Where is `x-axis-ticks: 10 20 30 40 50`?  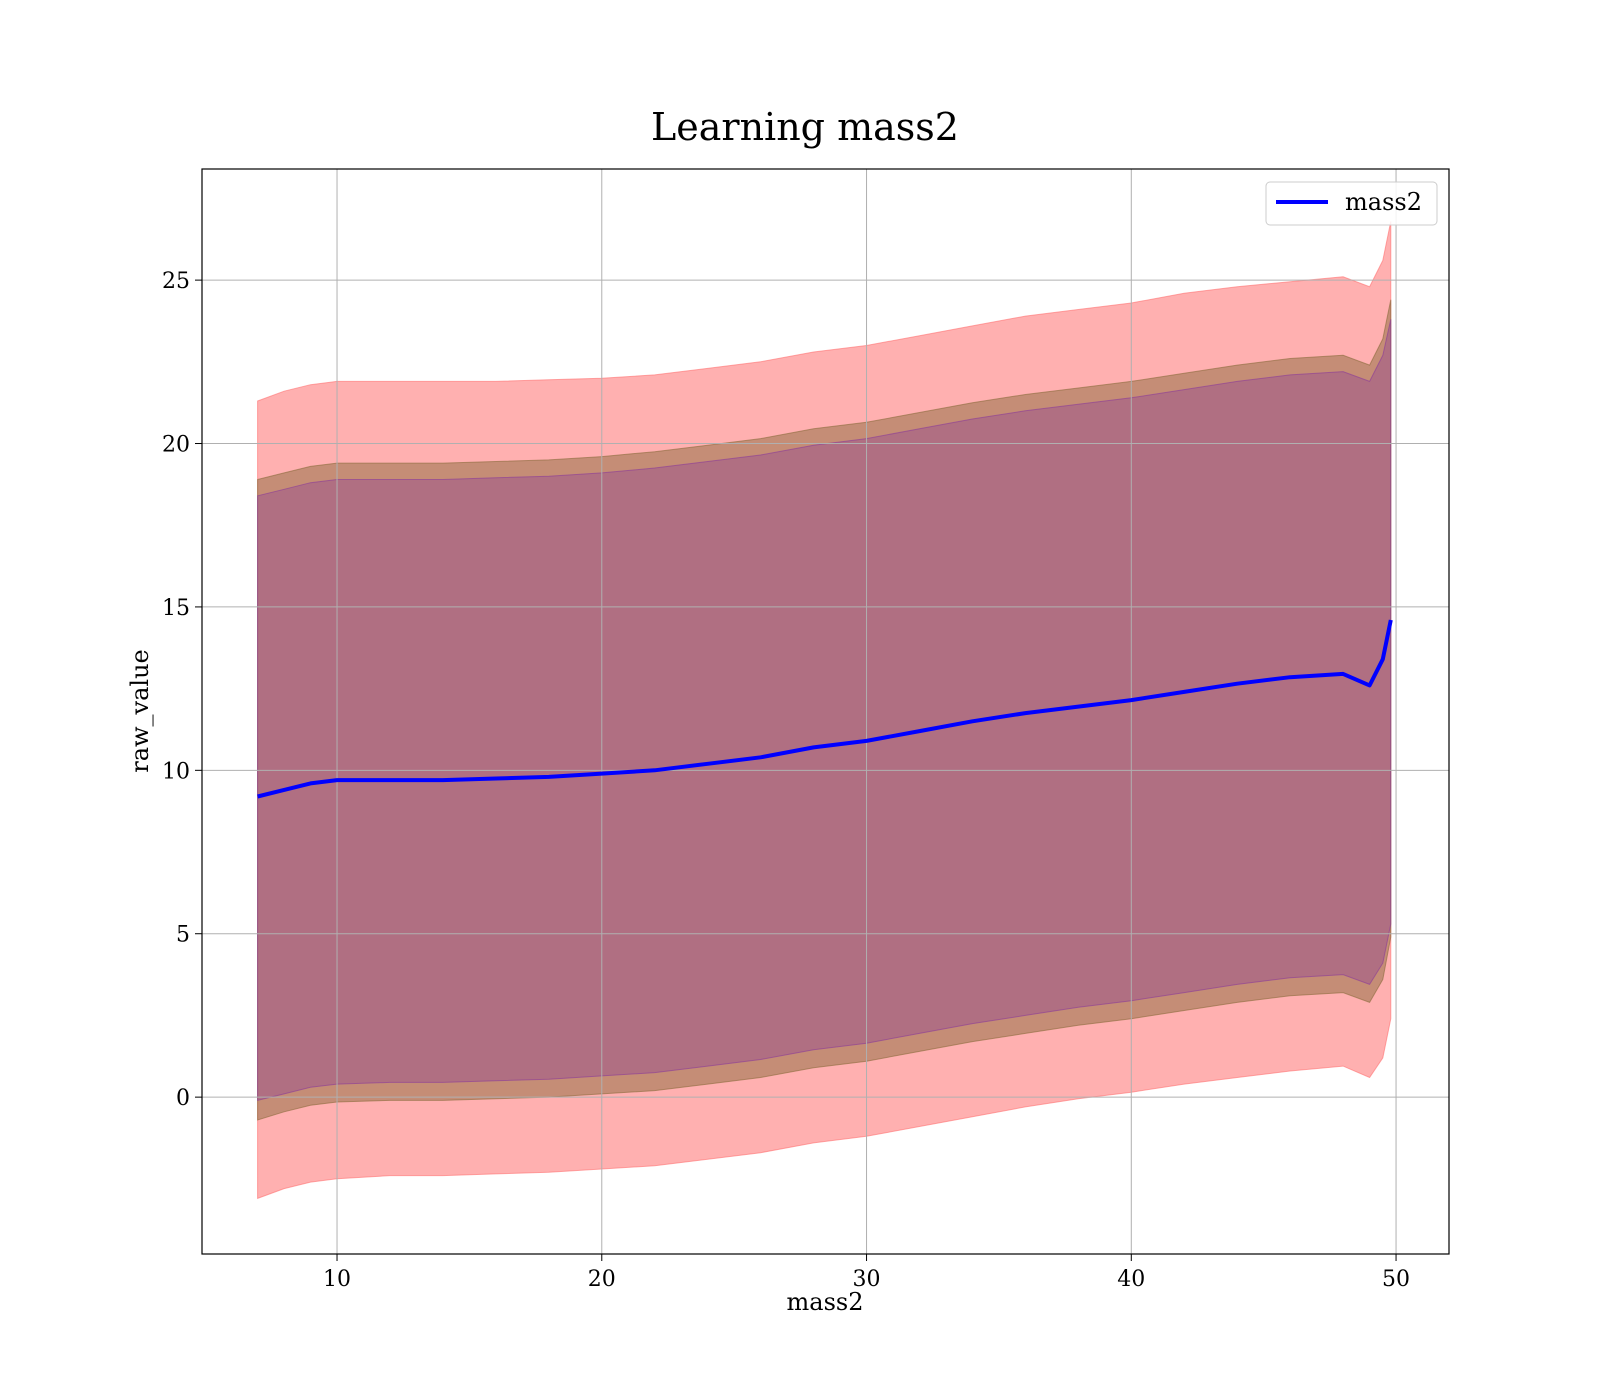
x-axis-ticks: 10 20 30 40 50 is located at coordinates (866, 1273).